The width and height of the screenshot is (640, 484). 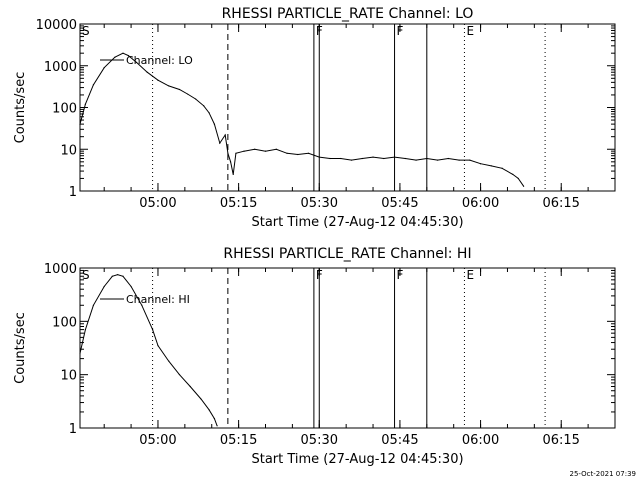 What do you see at coordinates (73, 192) in the screenshot?
I see `panel-1-y-tick-label: 1` at bounding box center [73, 192].